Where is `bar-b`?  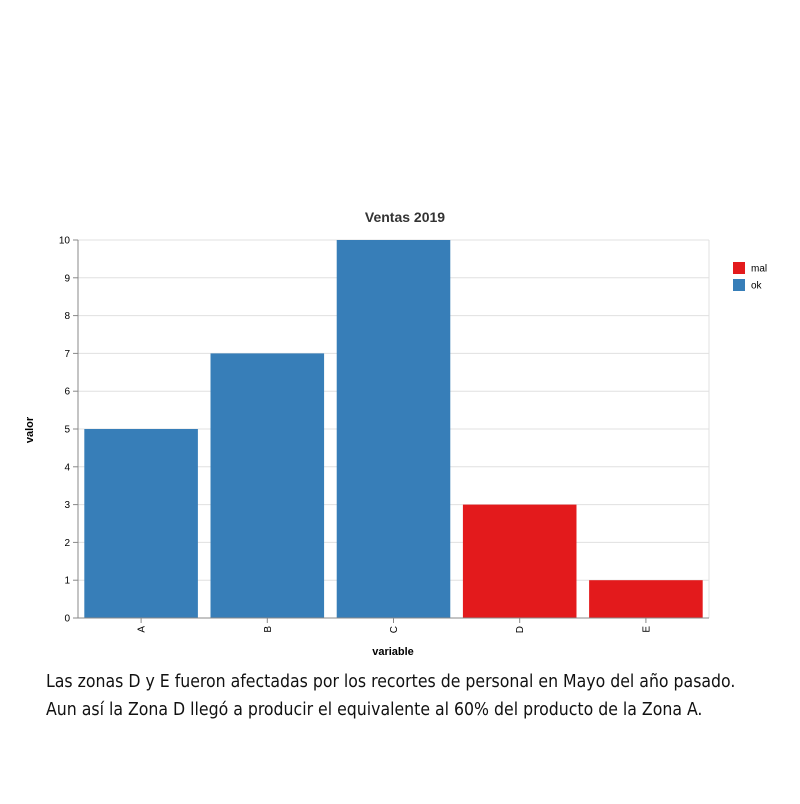 bar-b is located at coordinates (267, 485).